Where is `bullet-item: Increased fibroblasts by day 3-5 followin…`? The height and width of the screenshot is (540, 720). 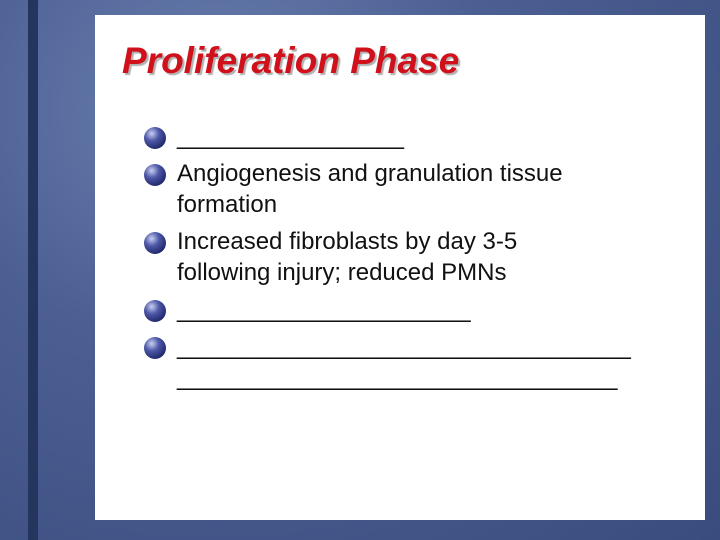 bullet-item: Increased fibroblasts by day 3-5 followin… is located at coordinates (420, 257).